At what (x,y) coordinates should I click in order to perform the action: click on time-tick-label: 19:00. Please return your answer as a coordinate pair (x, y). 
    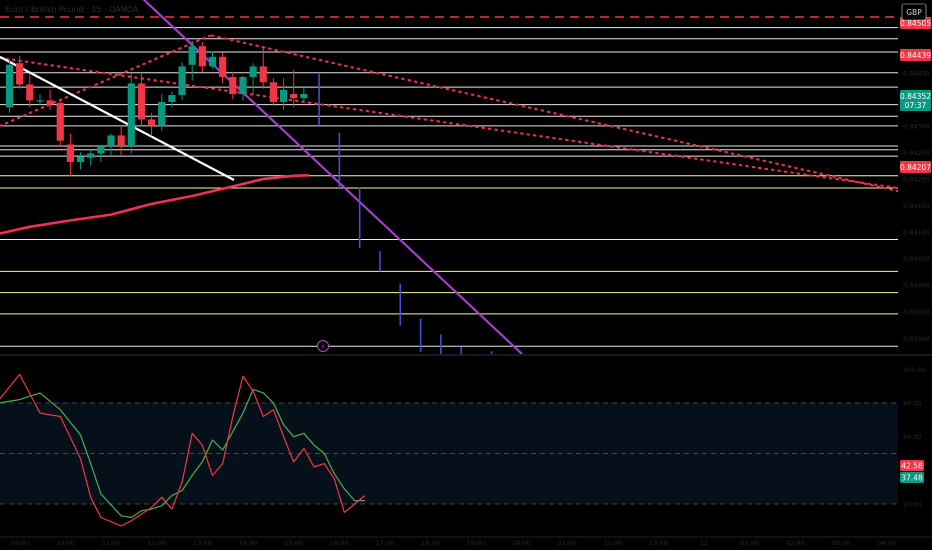
    Looking at the image, I should click on (476, 543).